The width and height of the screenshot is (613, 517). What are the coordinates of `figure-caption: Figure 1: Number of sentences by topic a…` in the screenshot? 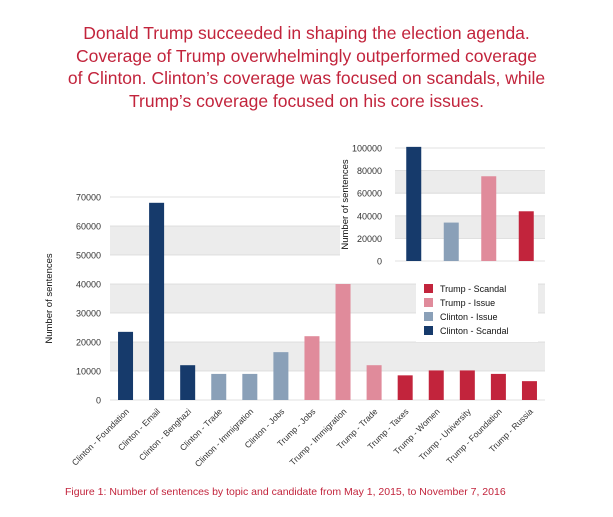 It's located at (285, 492).